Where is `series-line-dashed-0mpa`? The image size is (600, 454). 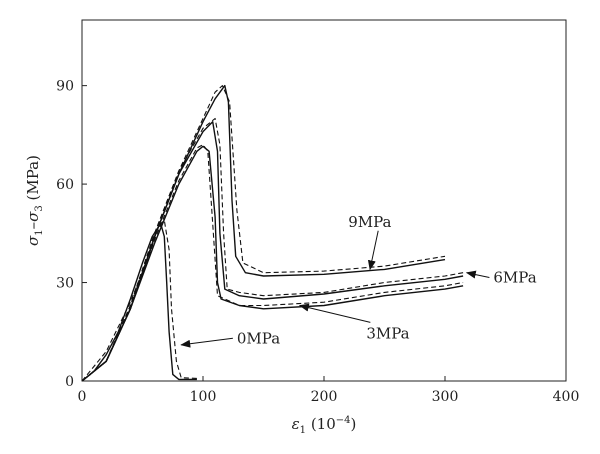
series-line-dashed-0mpa is located at coordinates (139, 300).